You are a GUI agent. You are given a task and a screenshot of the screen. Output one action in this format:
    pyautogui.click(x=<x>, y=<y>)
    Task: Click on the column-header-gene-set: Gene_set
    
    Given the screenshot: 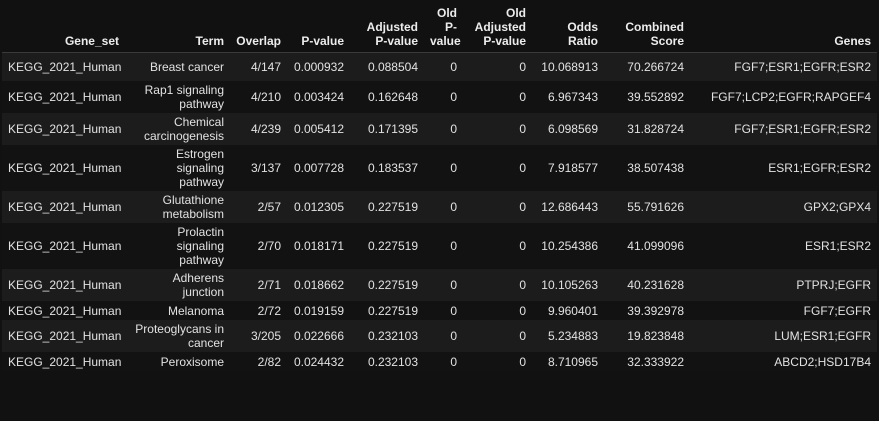 What is the action you would take?
    pyautogui.click(x=63, y=26)
    